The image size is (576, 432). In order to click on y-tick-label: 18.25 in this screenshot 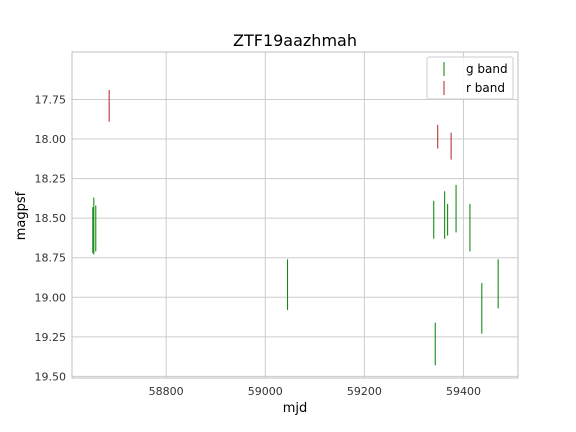, I will do `click(51, 179)`.